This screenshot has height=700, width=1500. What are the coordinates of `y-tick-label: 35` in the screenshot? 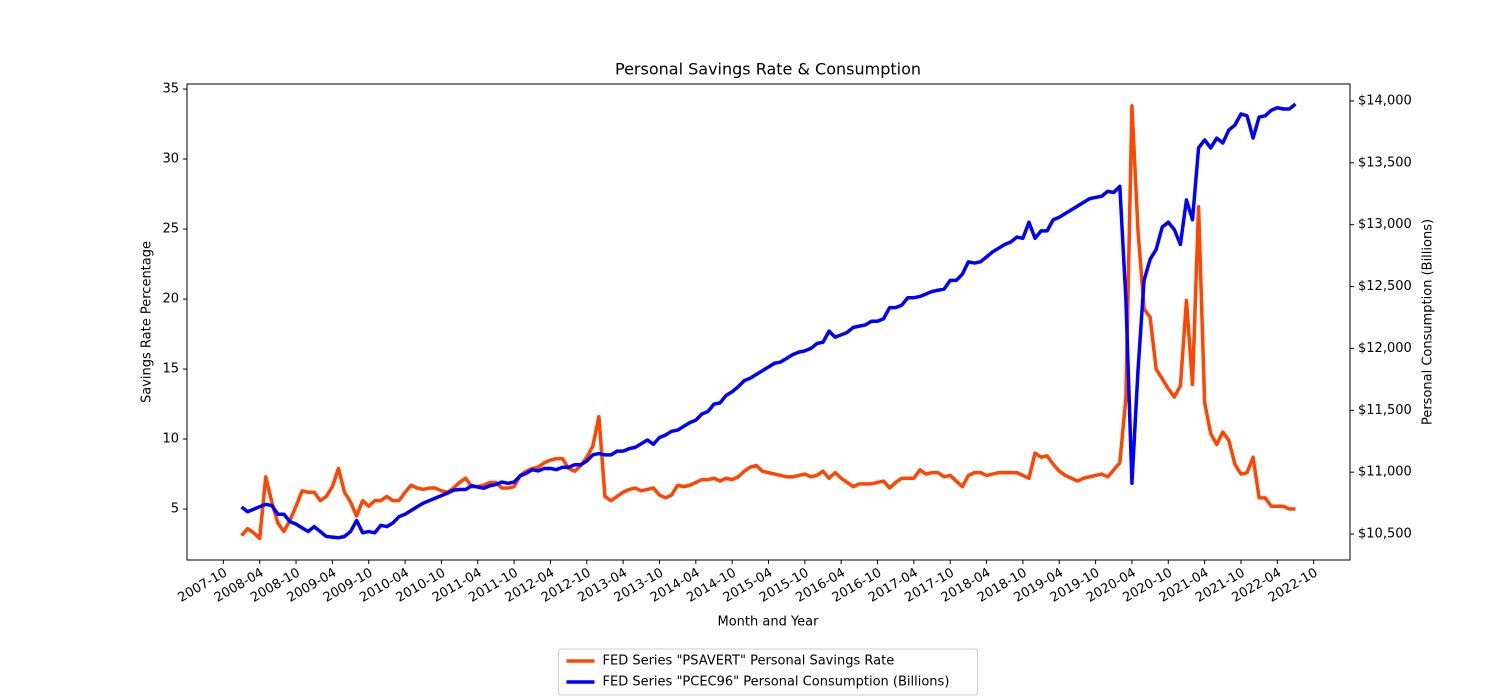 It's located at (170, 89).